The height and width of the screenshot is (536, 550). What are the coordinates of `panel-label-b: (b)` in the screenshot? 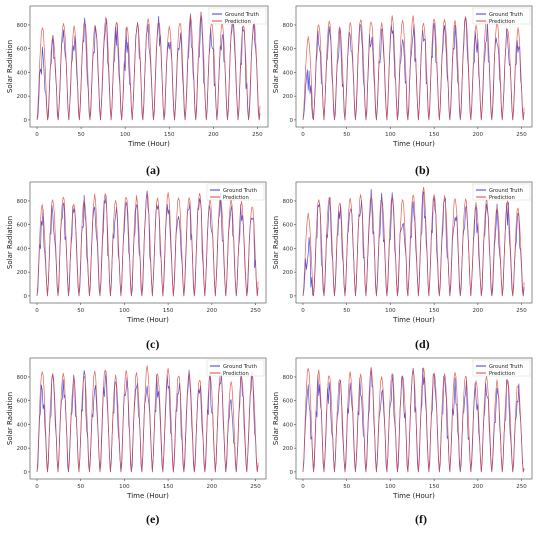 It's located at (422, 170).